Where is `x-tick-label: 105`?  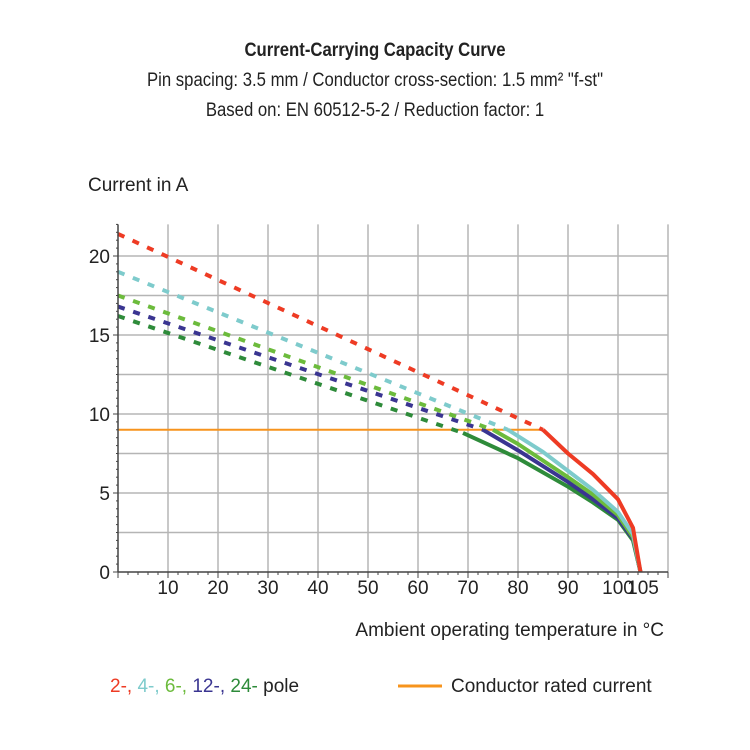 x-tick-label: 105 is located at coordinates (643, 588).